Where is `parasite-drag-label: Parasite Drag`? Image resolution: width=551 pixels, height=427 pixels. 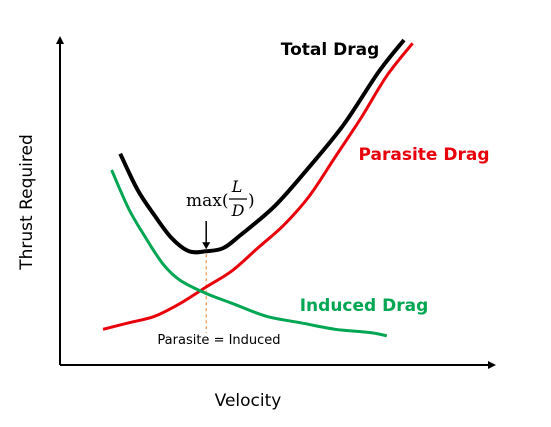 parasite-drag-label: Parasite Drag is located at coordinates (424, 155).